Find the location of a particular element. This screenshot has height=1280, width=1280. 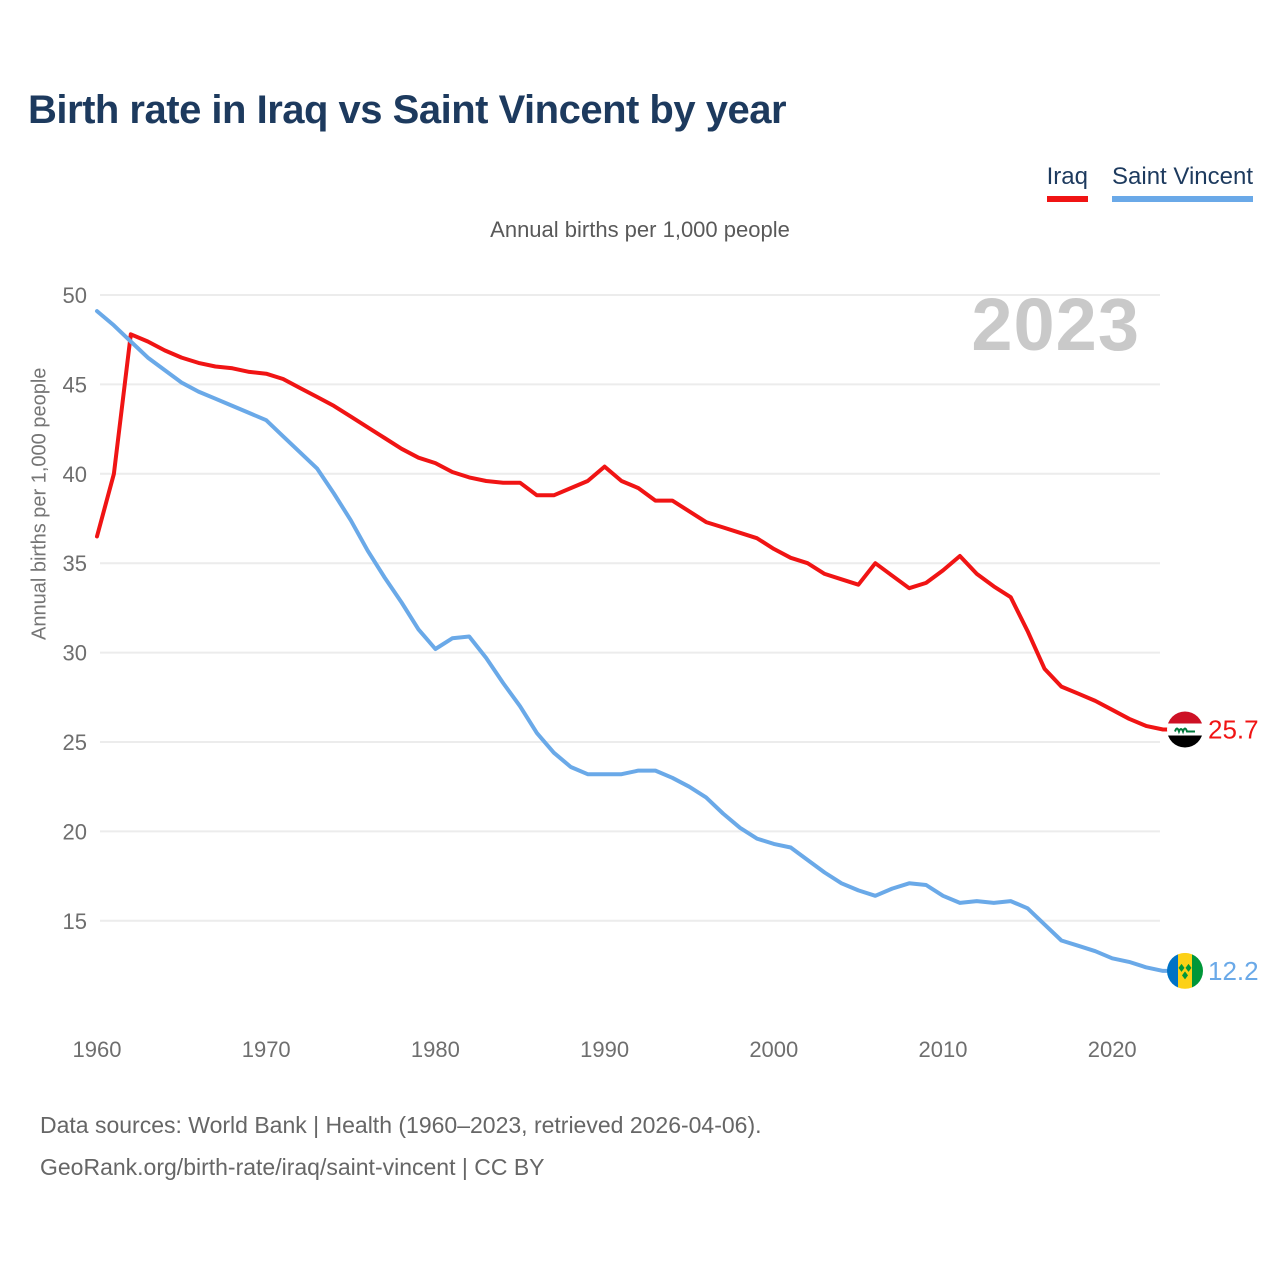

y-tick-label: 15 is located at coordinates (75, 921).